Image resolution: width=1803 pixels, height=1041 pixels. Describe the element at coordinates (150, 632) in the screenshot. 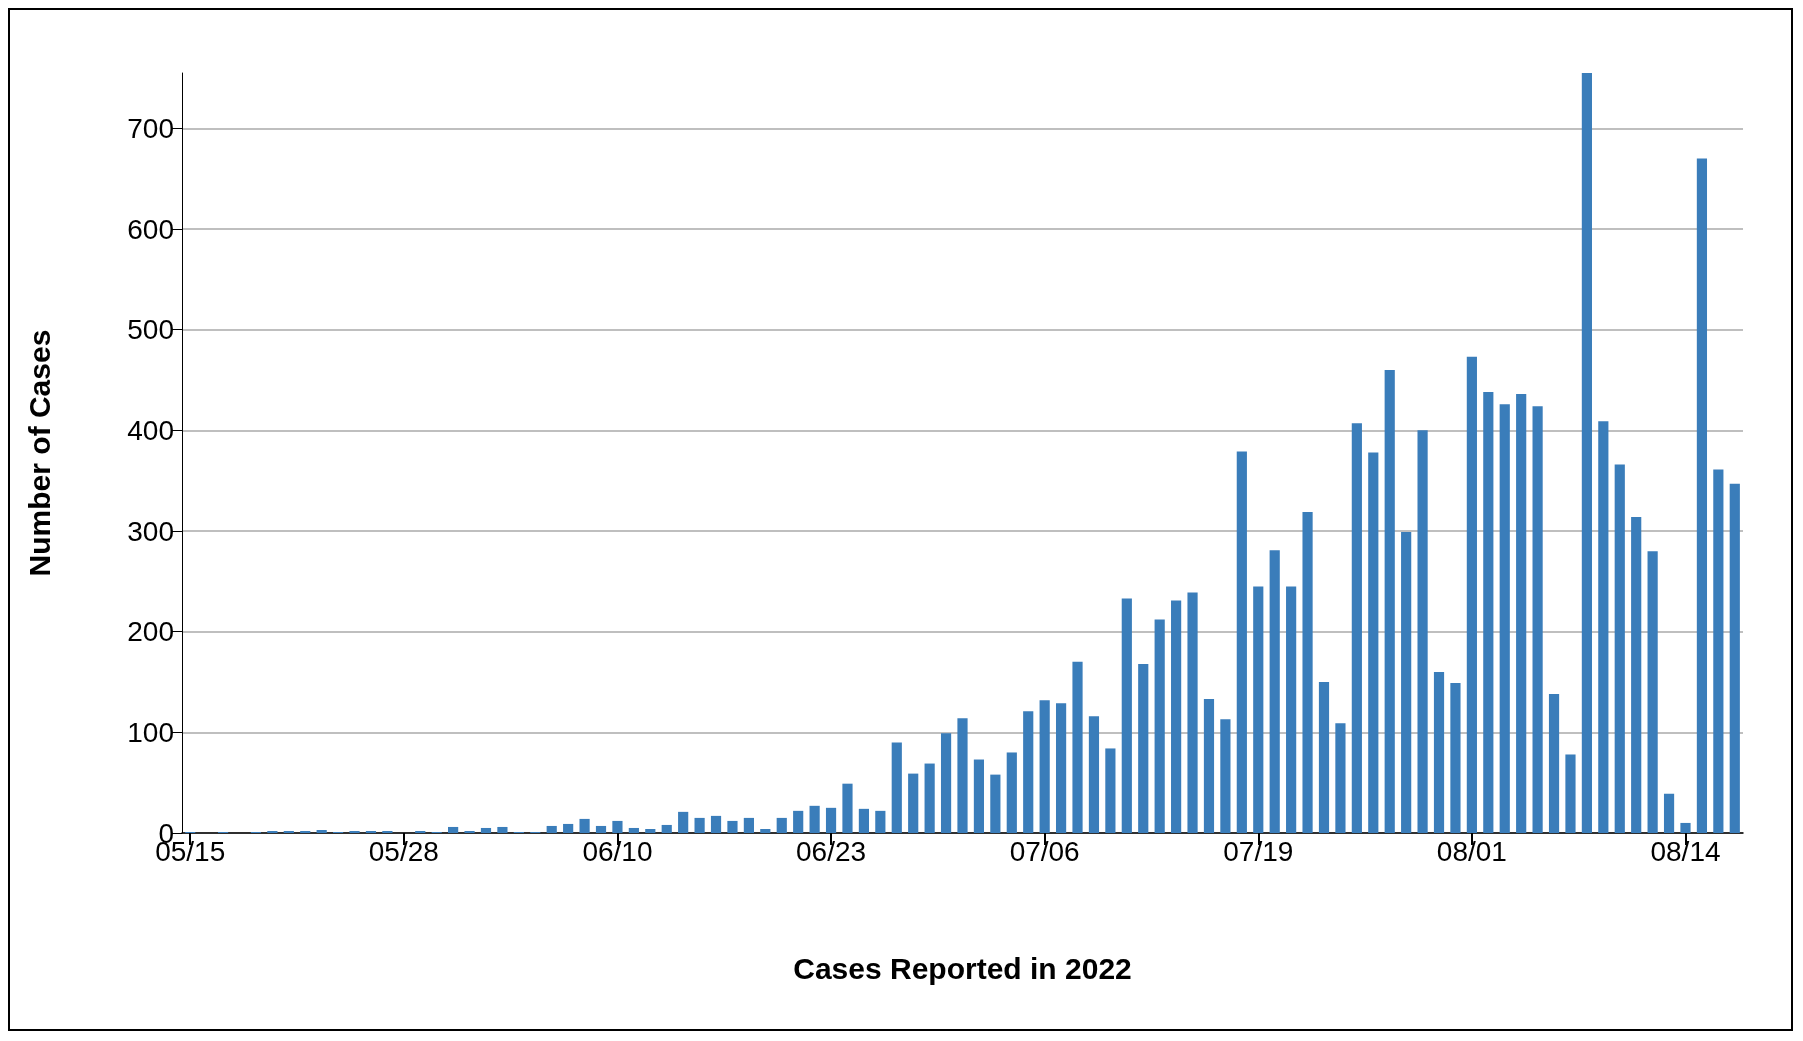

I see `y-tick-label: 200` at that location.